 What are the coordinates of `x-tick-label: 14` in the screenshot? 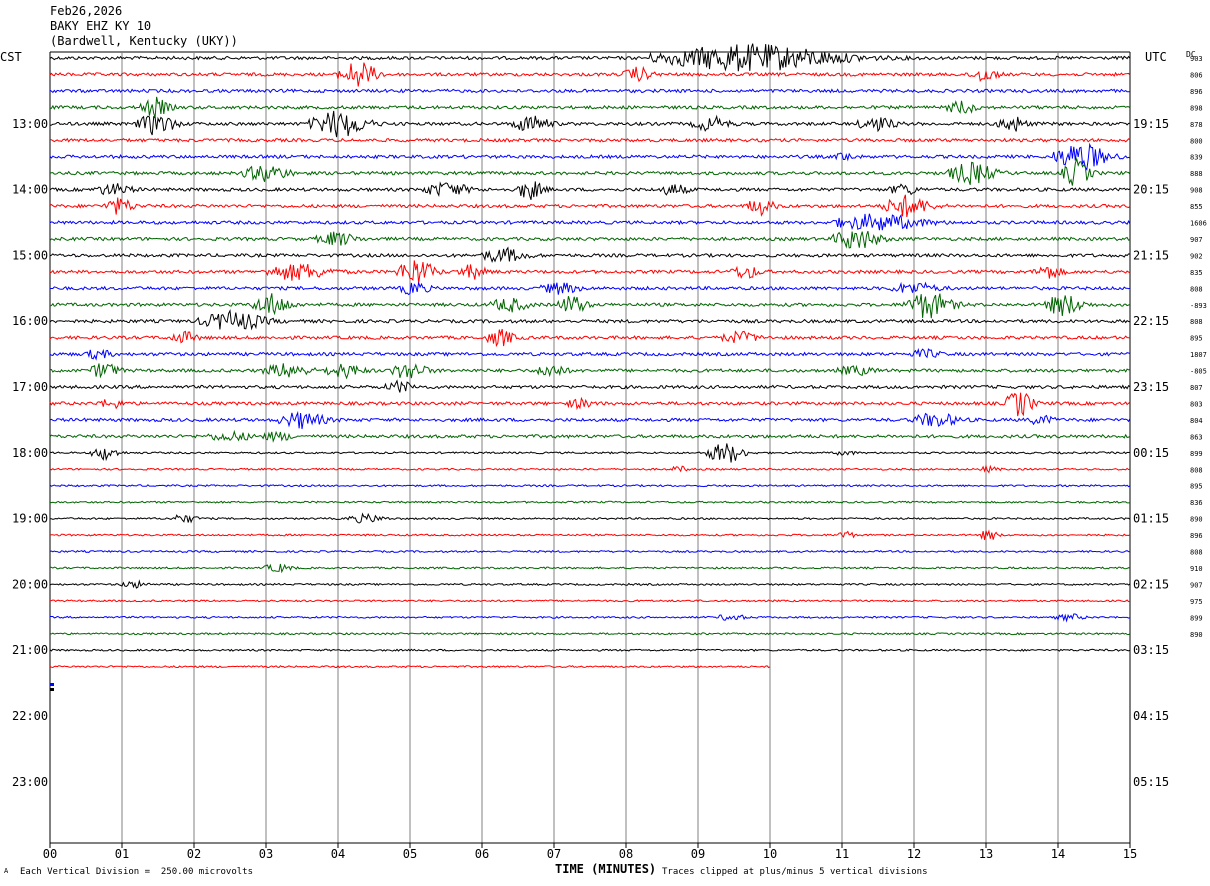 It's located at (1058, 854).